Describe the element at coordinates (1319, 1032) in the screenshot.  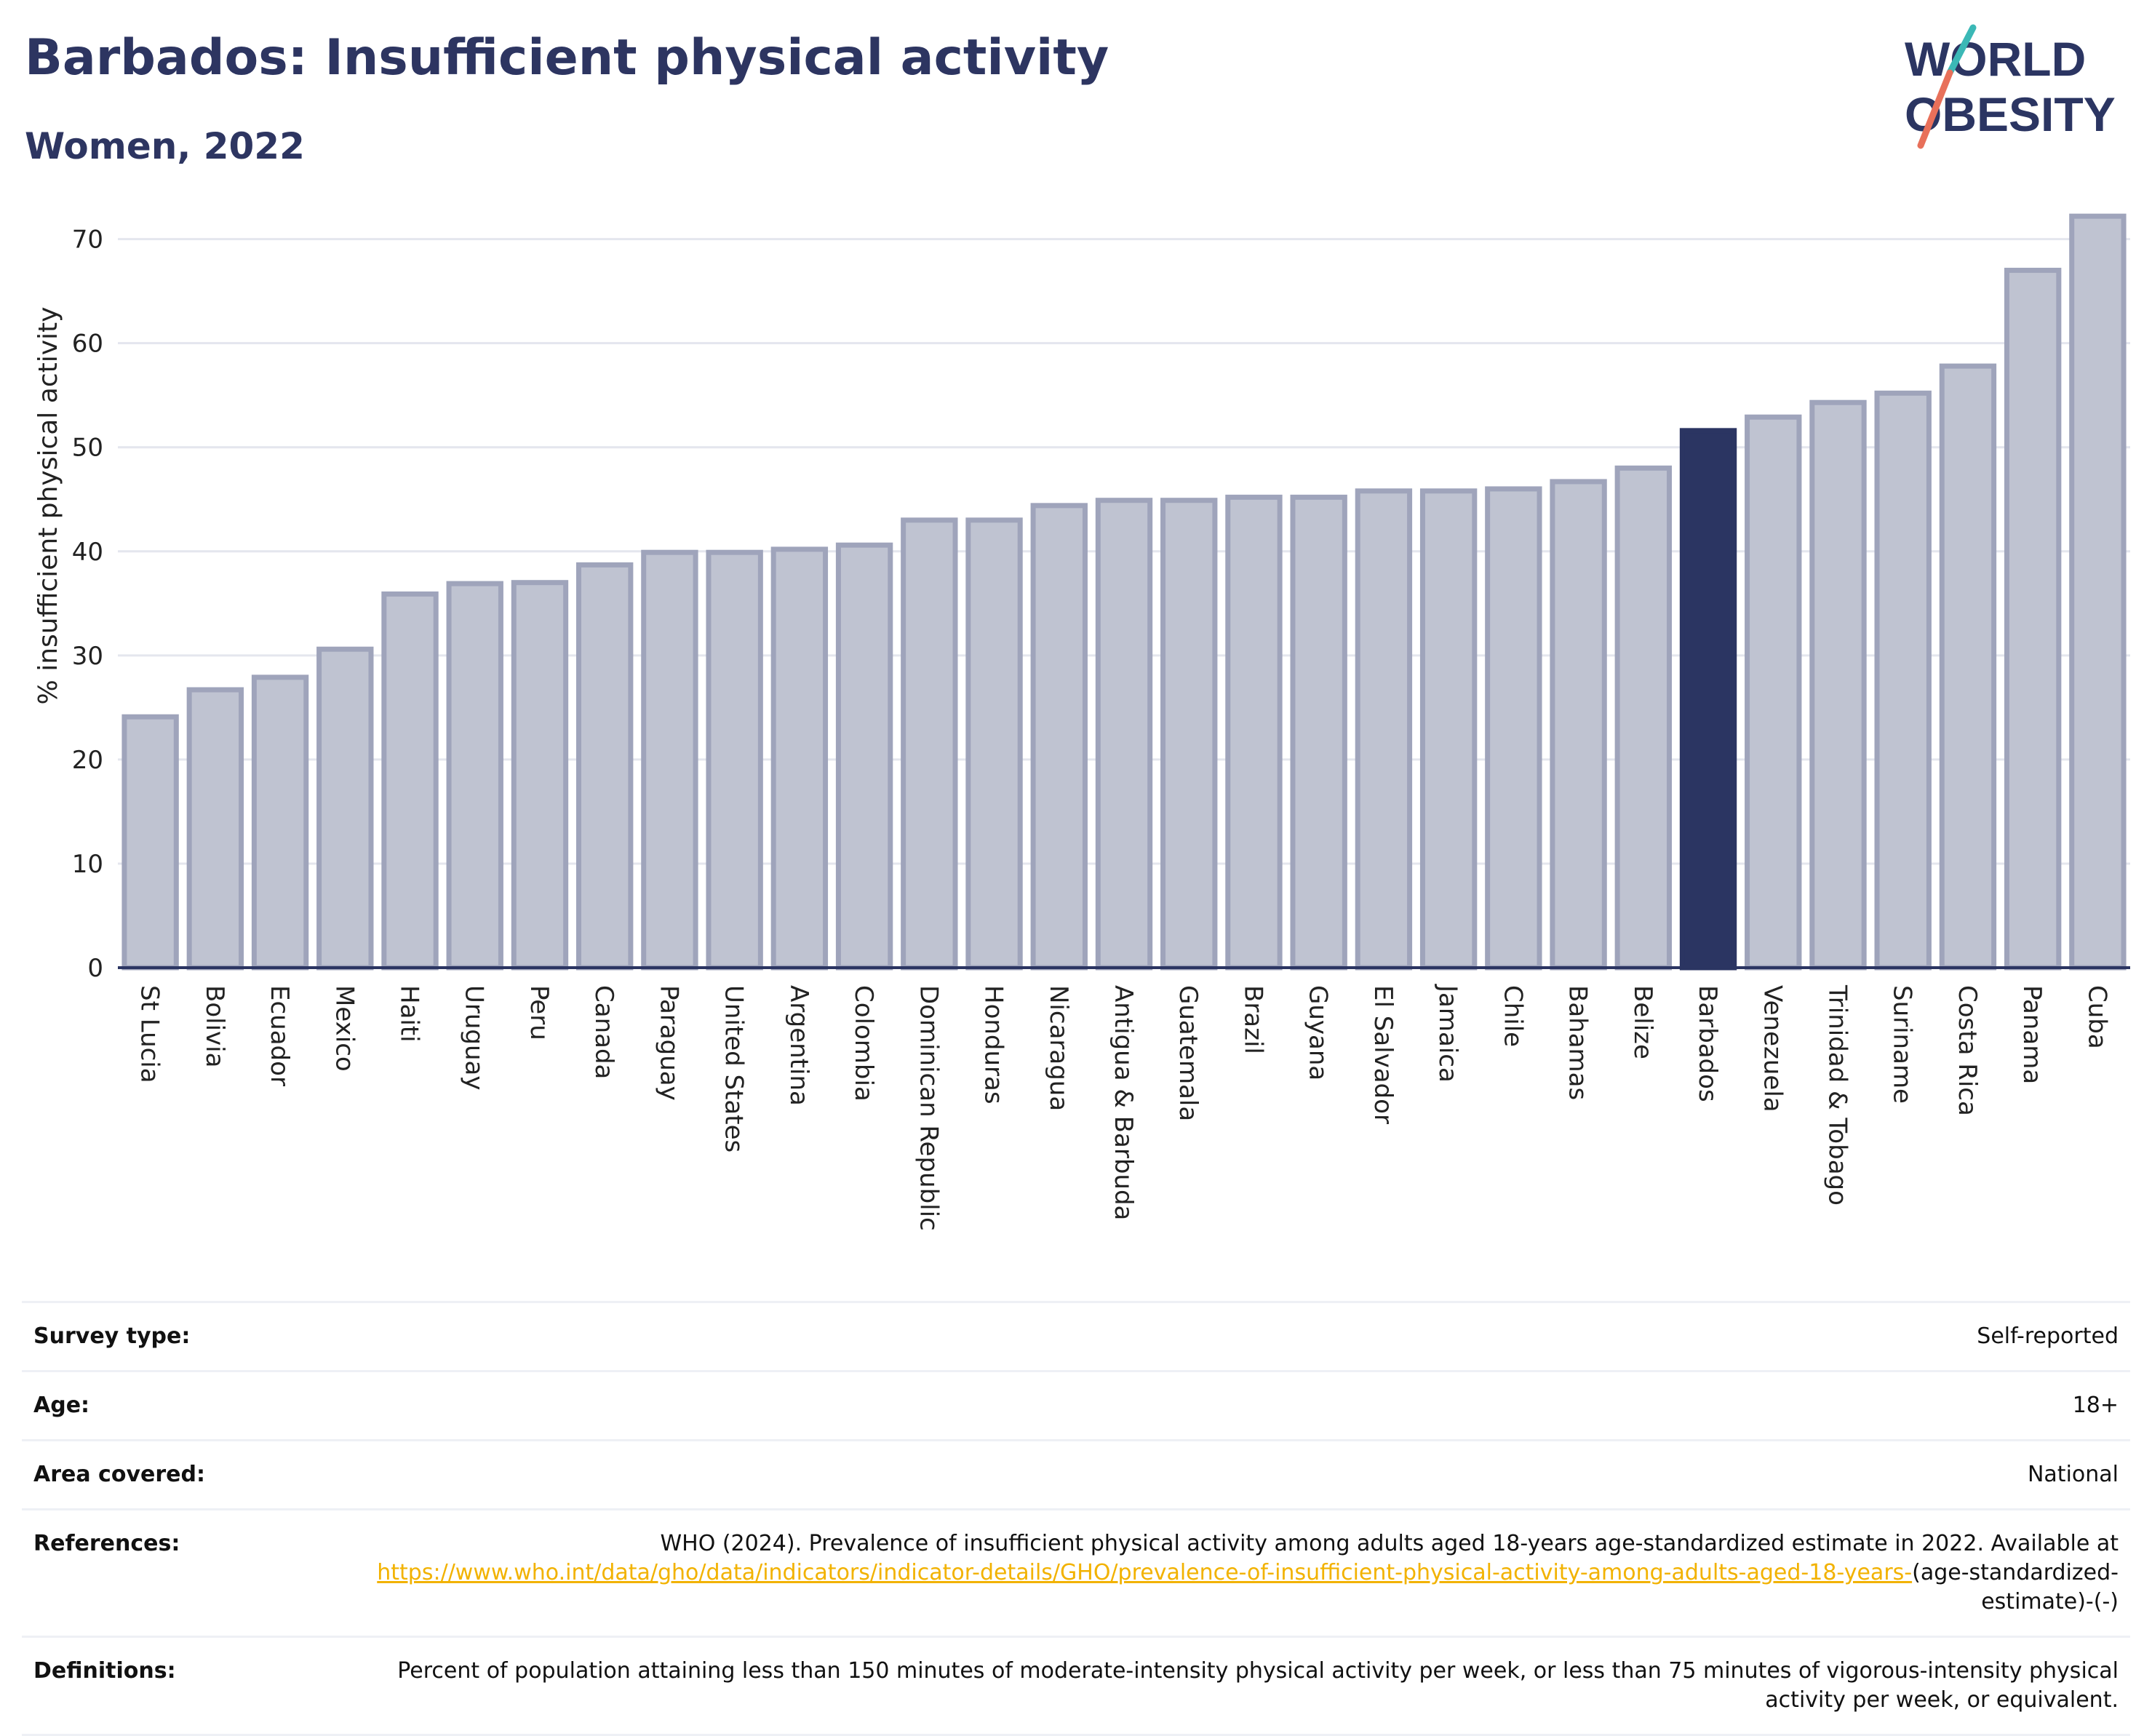
I see `x-tick-label: Guyana` at that location.